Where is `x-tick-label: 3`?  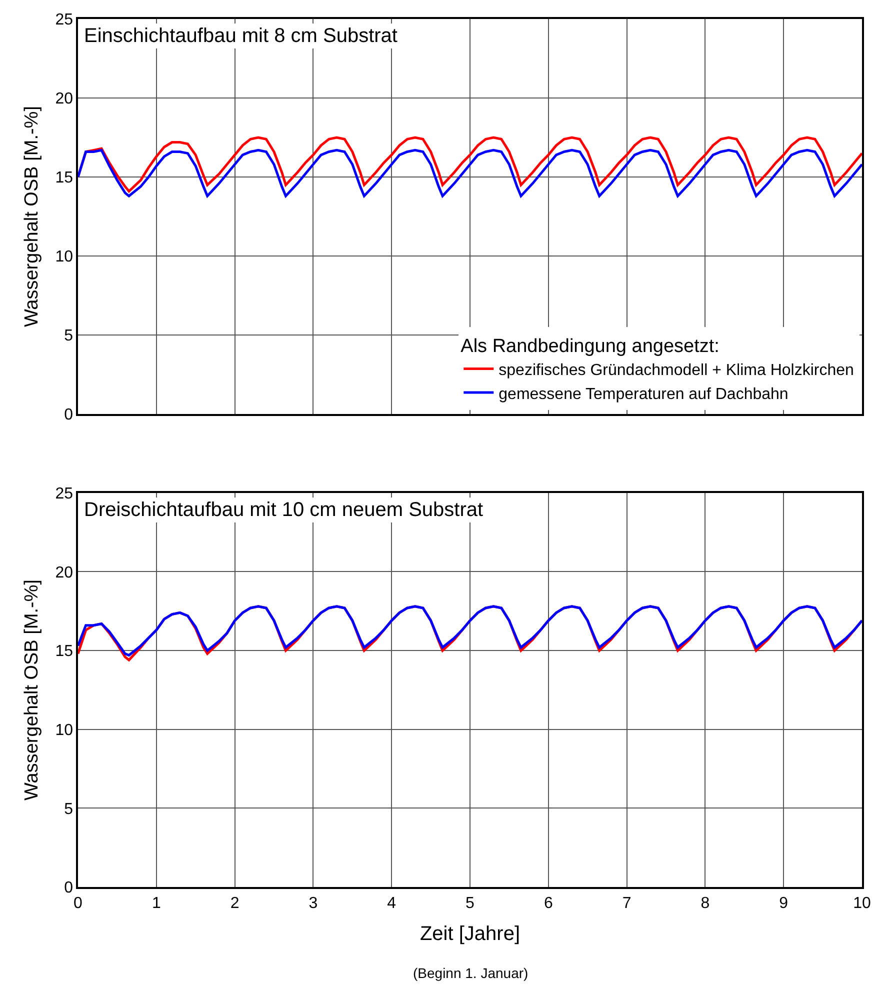
x-tick-label: 3 is located at coordinates (313, 903).